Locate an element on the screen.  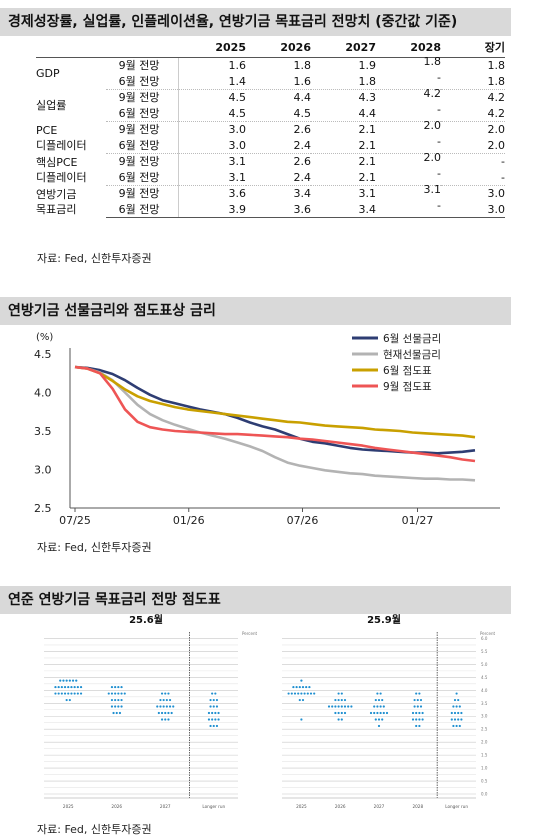
x-tick-label: 07/25 is located at coordinates (75, 520).